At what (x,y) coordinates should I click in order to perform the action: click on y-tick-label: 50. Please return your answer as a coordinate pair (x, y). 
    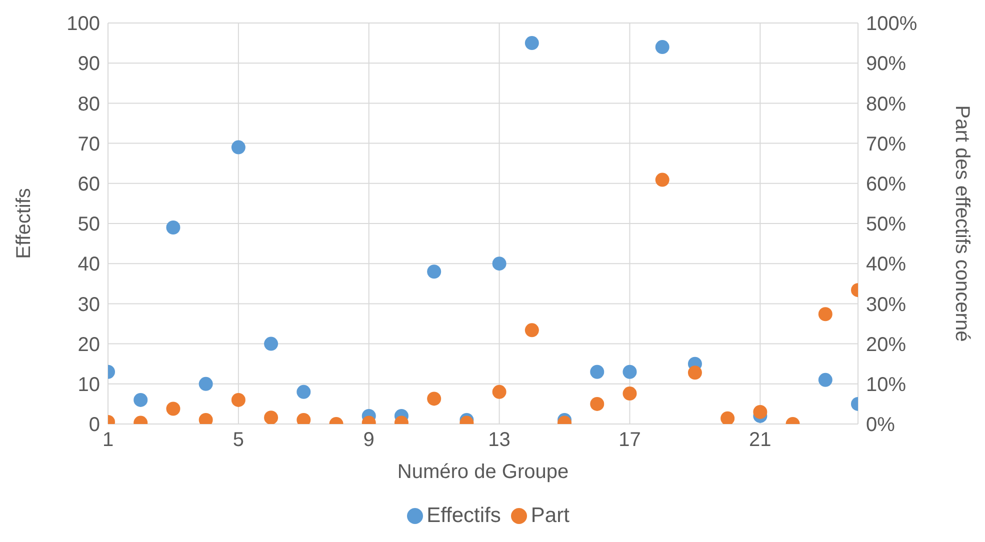
    Looking at the image, I should click on (89, 225).